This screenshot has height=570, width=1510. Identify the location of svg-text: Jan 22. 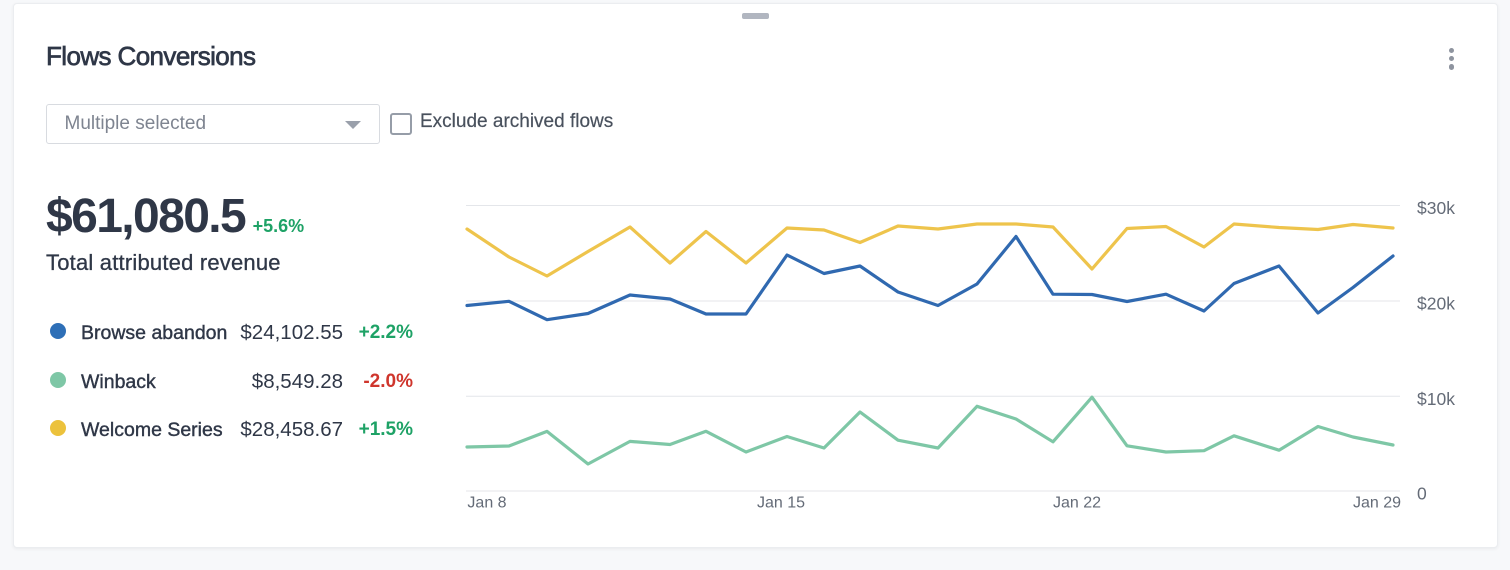
(1077, 503).